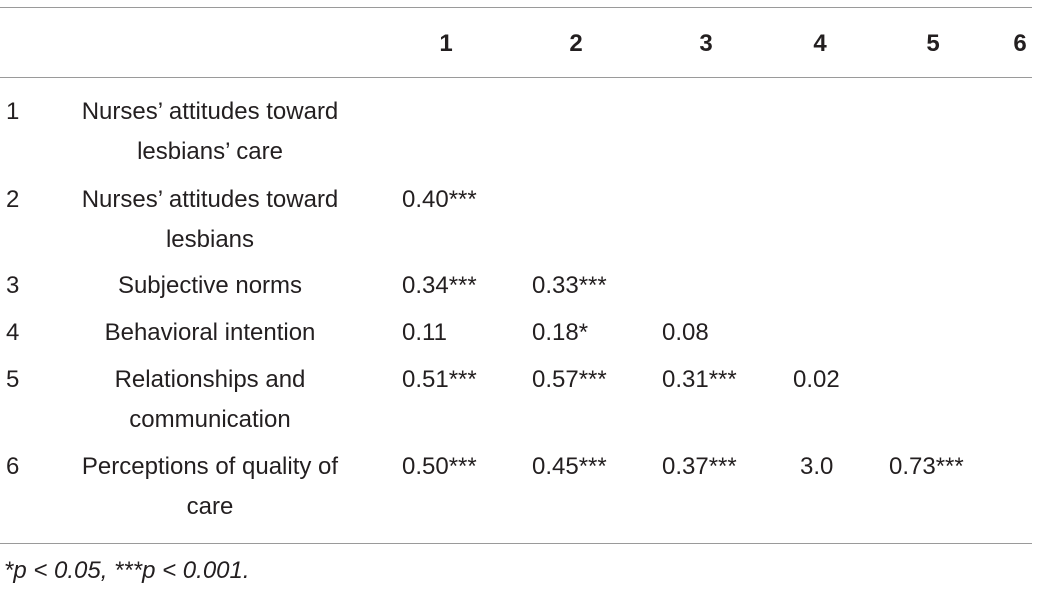 The height and width of the screenshot is (591, 1039). What do you see at coordinates (446, 43) in the screenshot?
I see `column-header-1: 1` at bounding box center [446, 43].